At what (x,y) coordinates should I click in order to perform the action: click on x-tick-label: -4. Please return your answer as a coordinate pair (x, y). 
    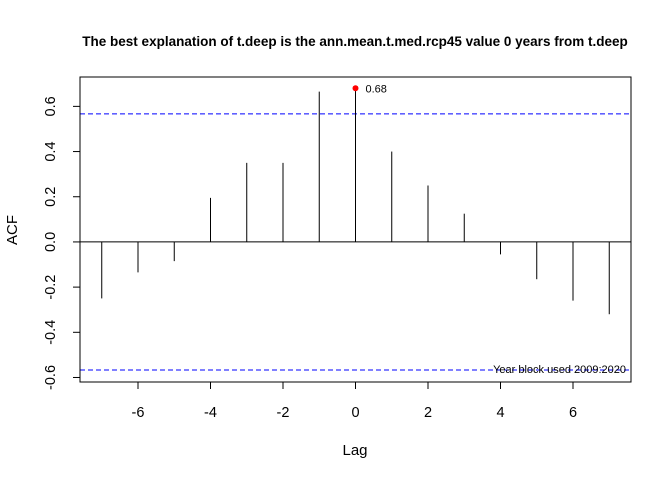
    Looking at the image, I should click on (210, 413).